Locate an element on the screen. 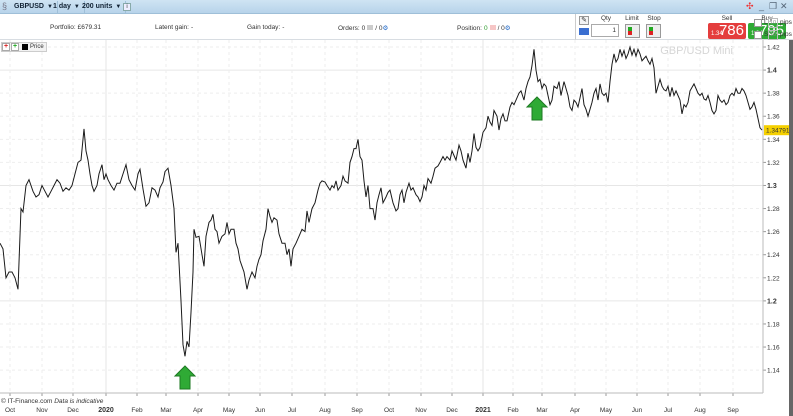 This screenshot has width=793, height=416. y-tick-label: 1.18 is located at coordinates (773, 324).